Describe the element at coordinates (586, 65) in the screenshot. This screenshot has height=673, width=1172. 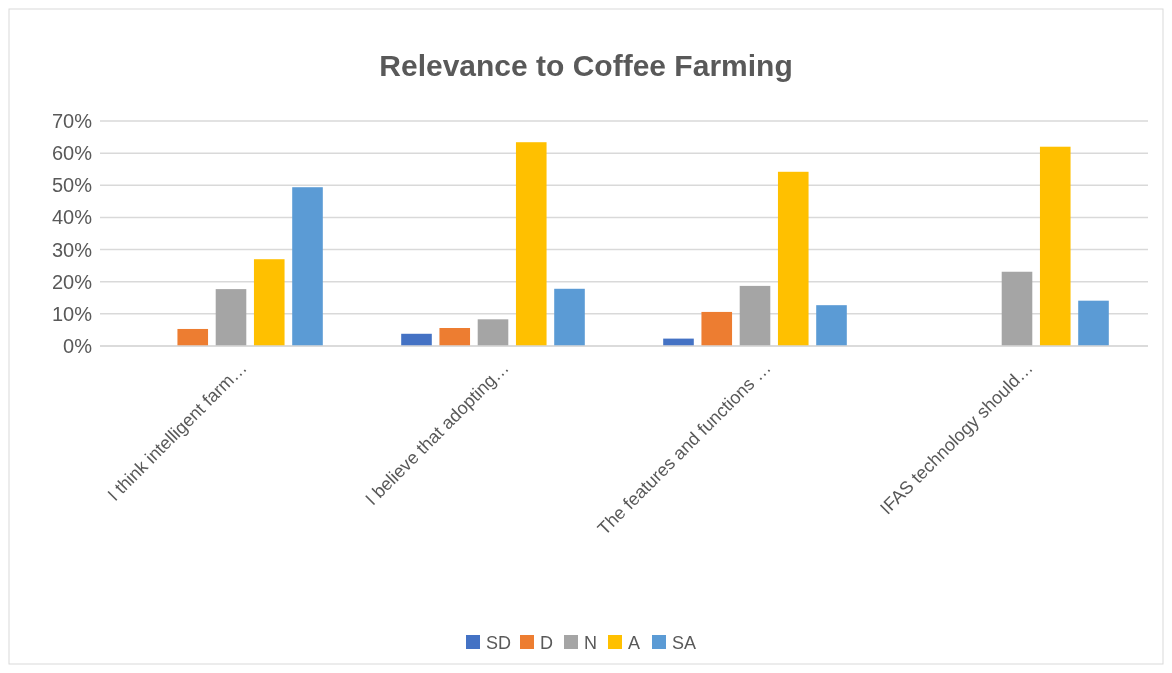
I see `chart-title: Relevance to Coffee Farming` at that location.